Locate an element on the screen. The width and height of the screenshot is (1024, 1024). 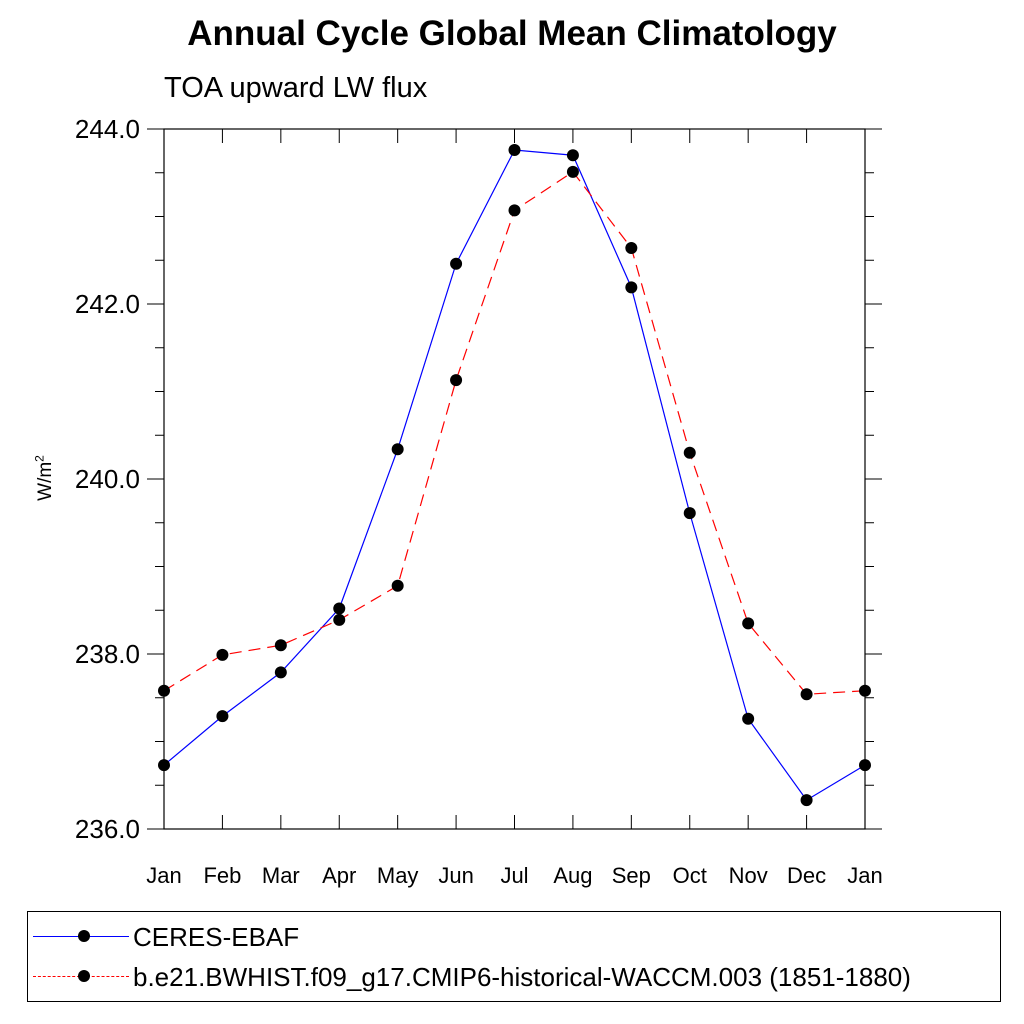
y-tick-label: 236.0 is located at coordinates (107, 829).